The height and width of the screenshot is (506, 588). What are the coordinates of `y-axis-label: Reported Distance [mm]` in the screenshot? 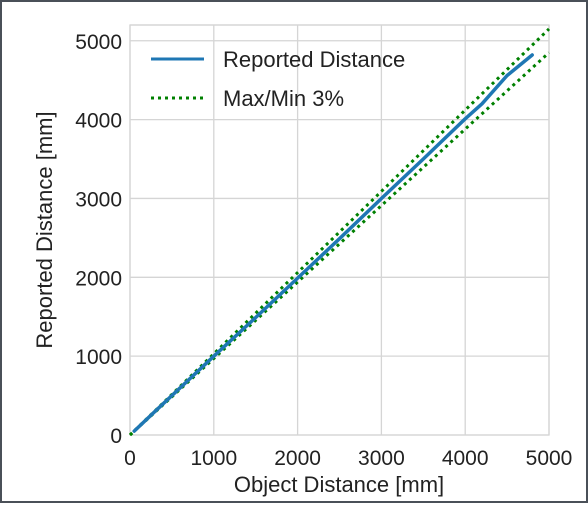 It's located at (44, 229).